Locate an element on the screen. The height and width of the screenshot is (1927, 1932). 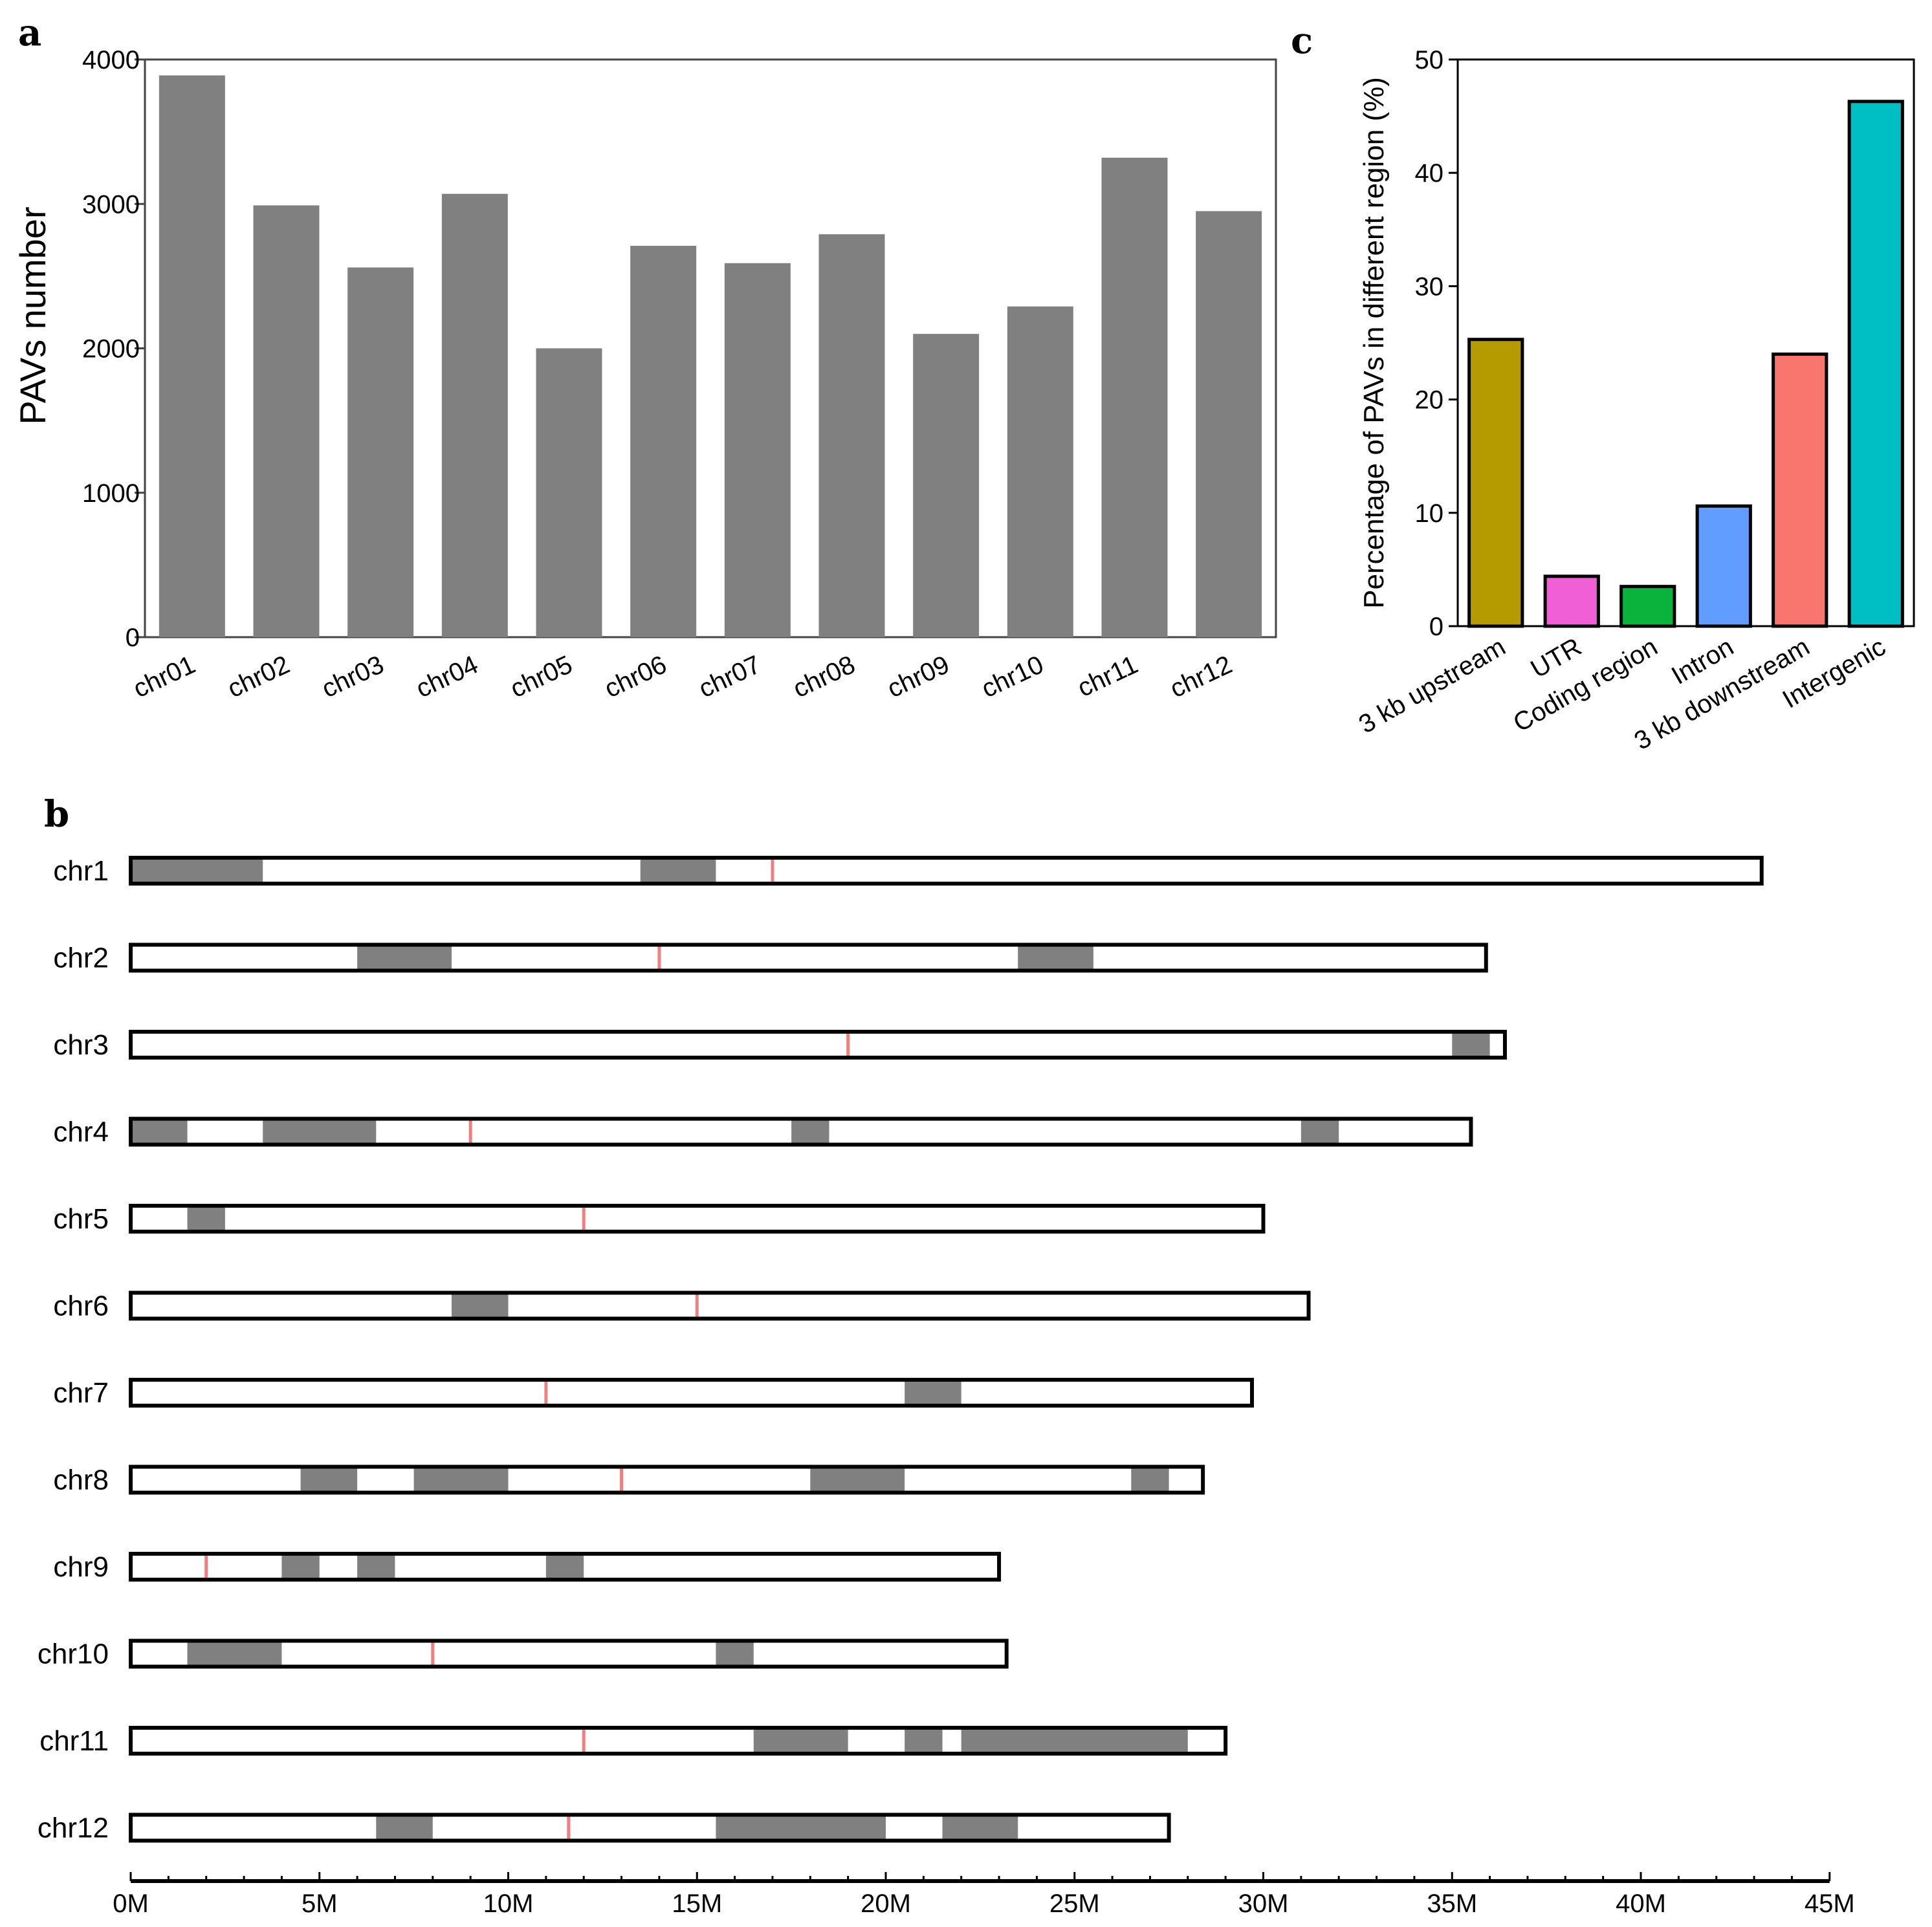
chart-a-y-tick-label: 1000 is located at coordinates (111, 493).